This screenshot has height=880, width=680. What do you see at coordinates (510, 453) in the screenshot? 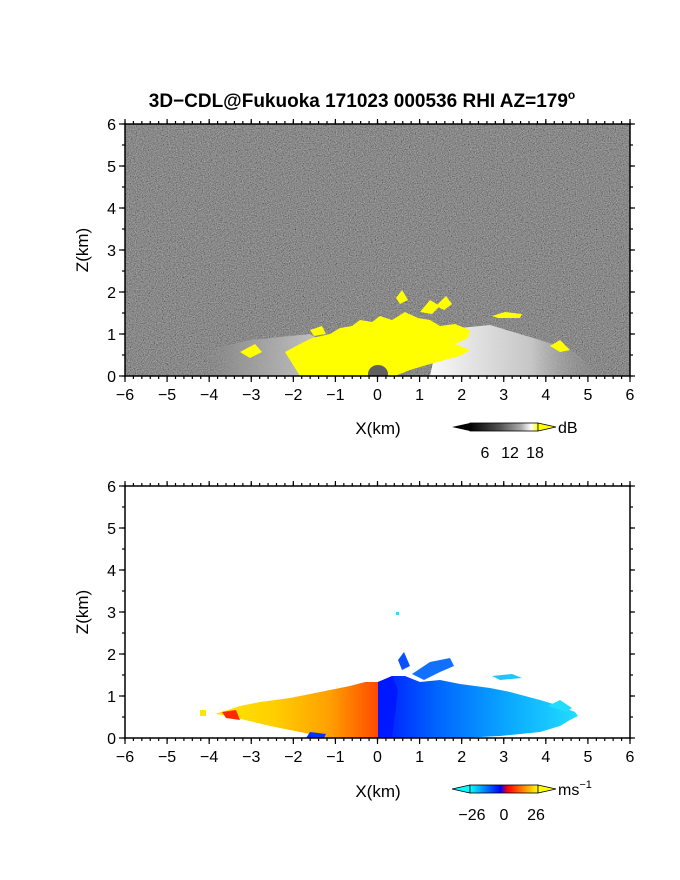
I see `colorbar-tick-12: 12` at bounding box center [510, 453].